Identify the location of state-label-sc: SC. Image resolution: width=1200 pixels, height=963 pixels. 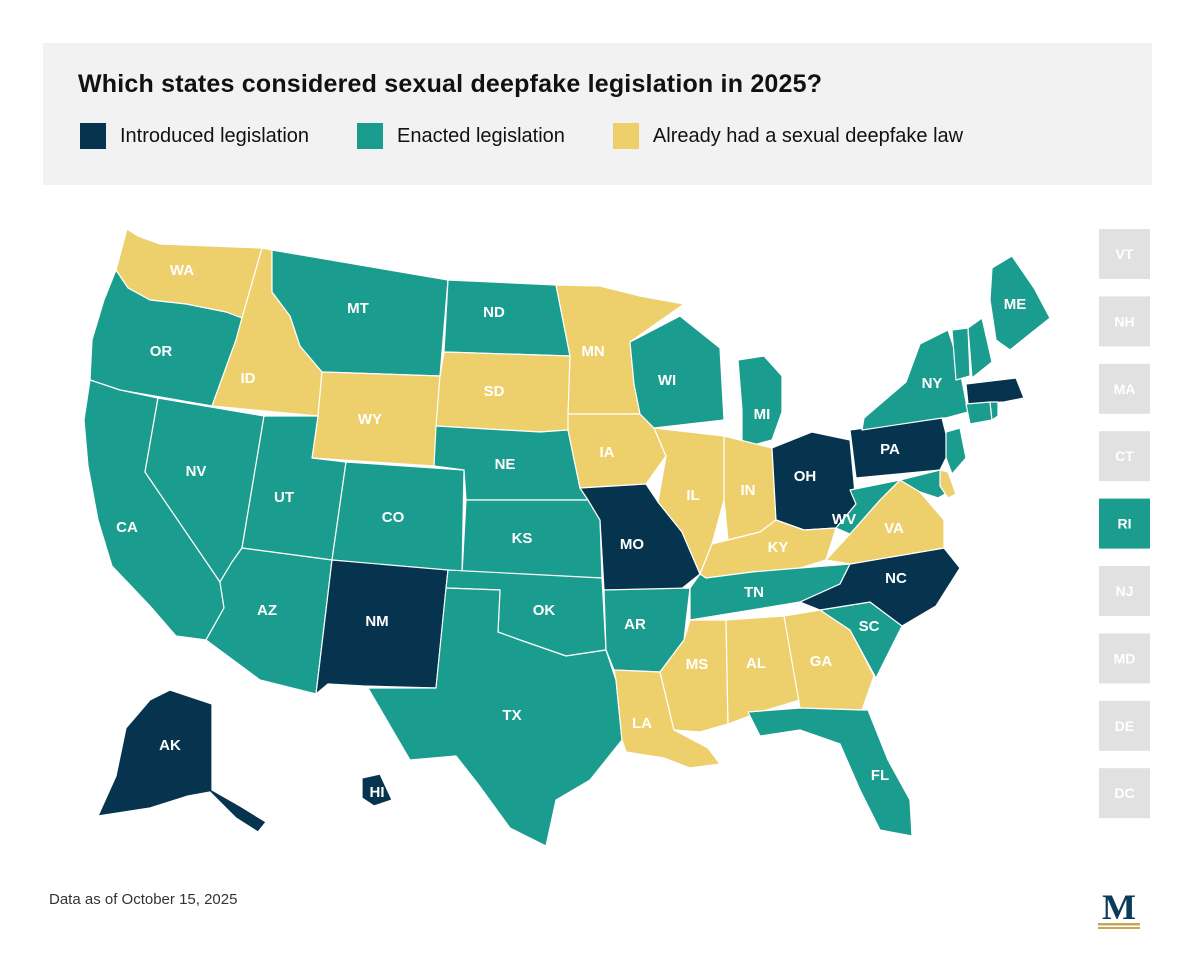
(869, 626).